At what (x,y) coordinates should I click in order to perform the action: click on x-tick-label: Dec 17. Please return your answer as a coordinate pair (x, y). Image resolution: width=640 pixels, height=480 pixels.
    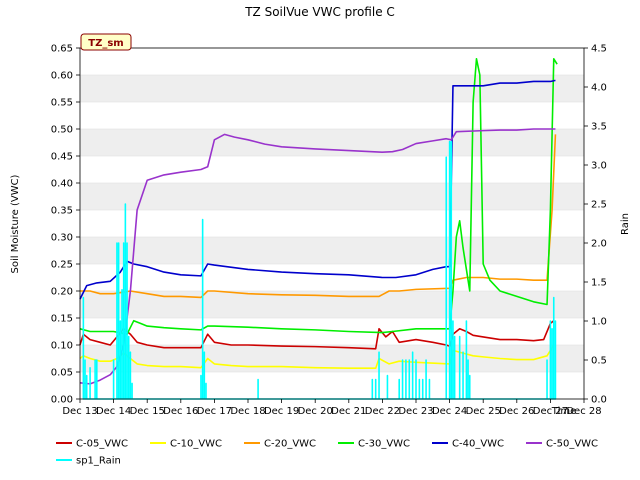
    Looking at the image, I should click on (214, 411).